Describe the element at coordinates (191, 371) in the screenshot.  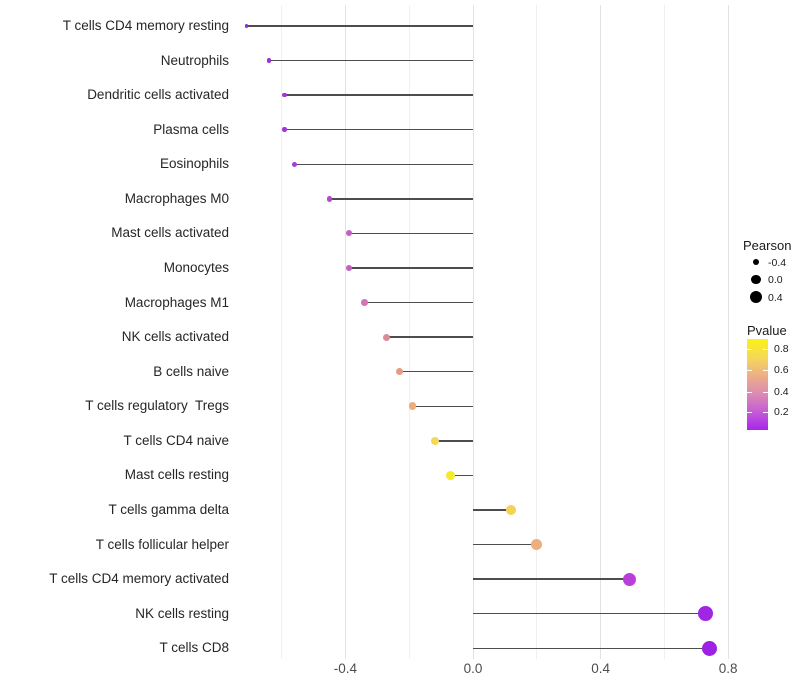
I see `y-axis-label: B cells naive` at that location.